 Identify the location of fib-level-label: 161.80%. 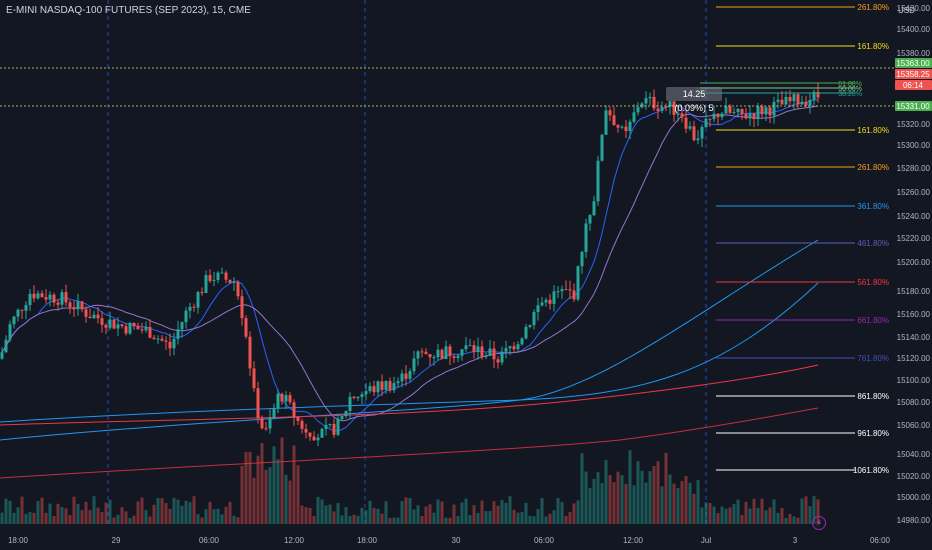
(873, 46).